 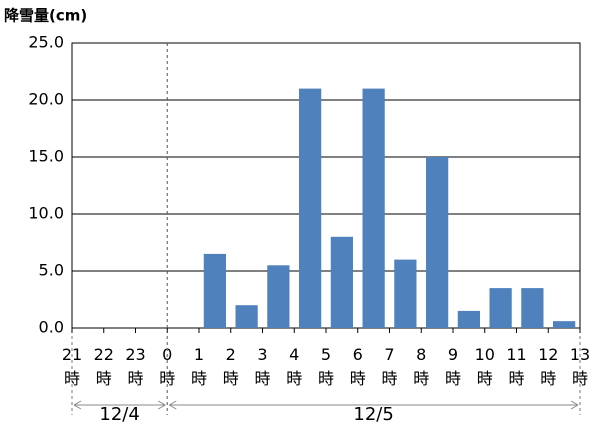 I want to click on x-tick-label: 11 時, so click(x=516, y=366).